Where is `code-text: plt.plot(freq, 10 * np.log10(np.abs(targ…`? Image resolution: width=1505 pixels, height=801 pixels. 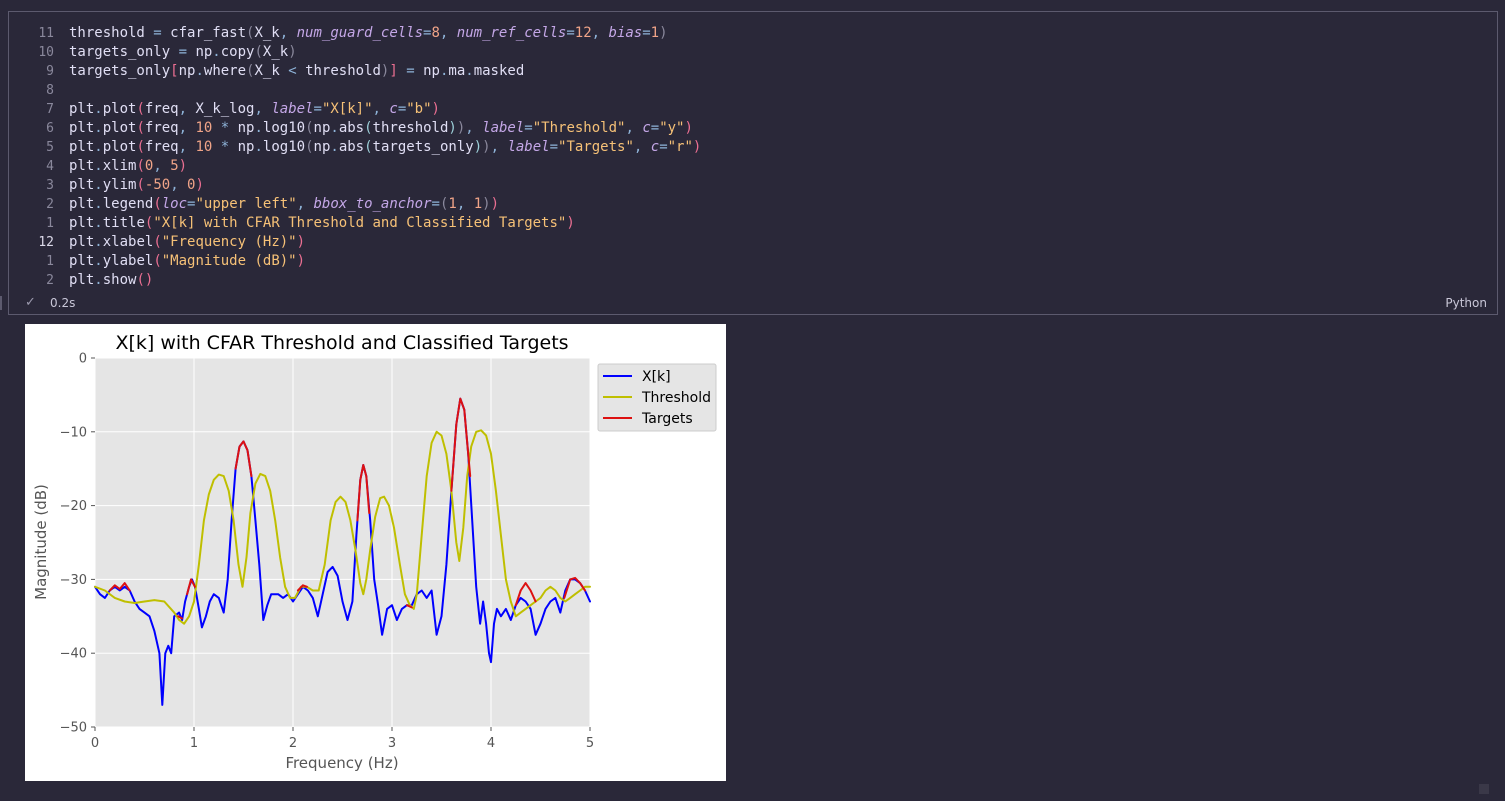
code-text: plt.plot(freq, 10 * np.log10(np.abs(targ… is located at coordinates (385, 147).